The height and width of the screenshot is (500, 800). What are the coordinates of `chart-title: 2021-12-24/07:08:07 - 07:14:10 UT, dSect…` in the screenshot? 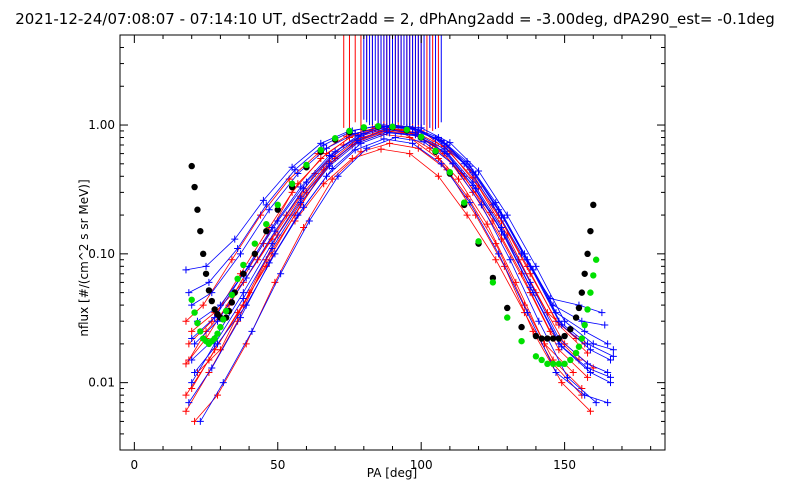 It's located at (395, 19).